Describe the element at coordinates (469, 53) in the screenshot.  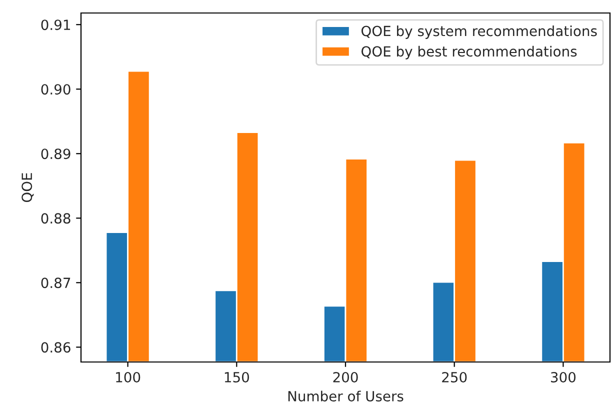
I see `legend-label: QOE by best recommendations` at that location.